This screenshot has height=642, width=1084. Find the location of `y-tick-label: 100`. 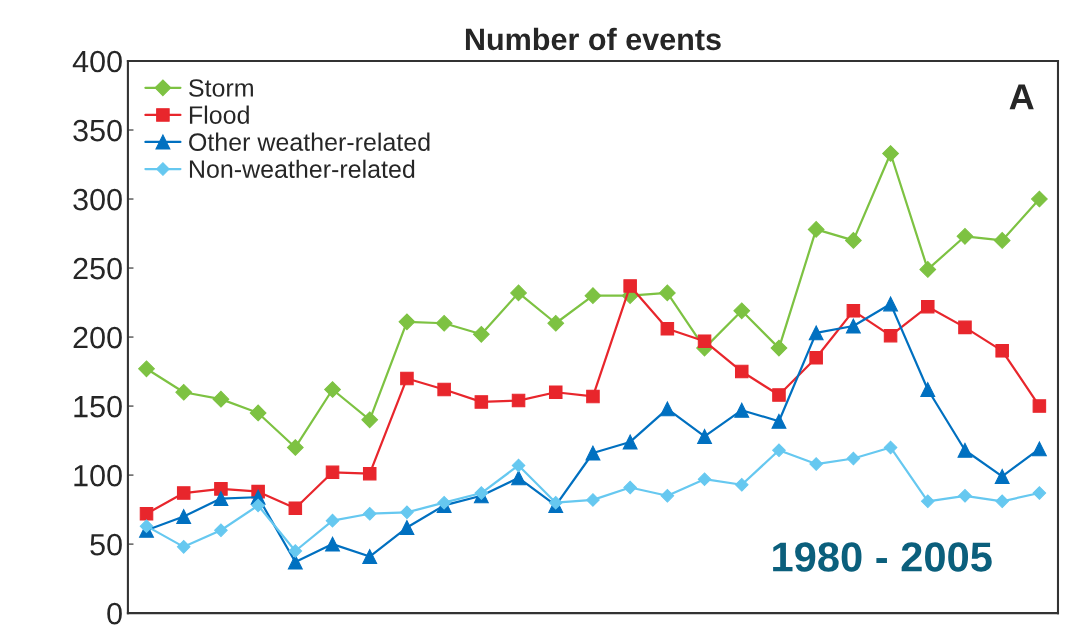

y-tick-label: 100 is located at coordinates (98, 475).